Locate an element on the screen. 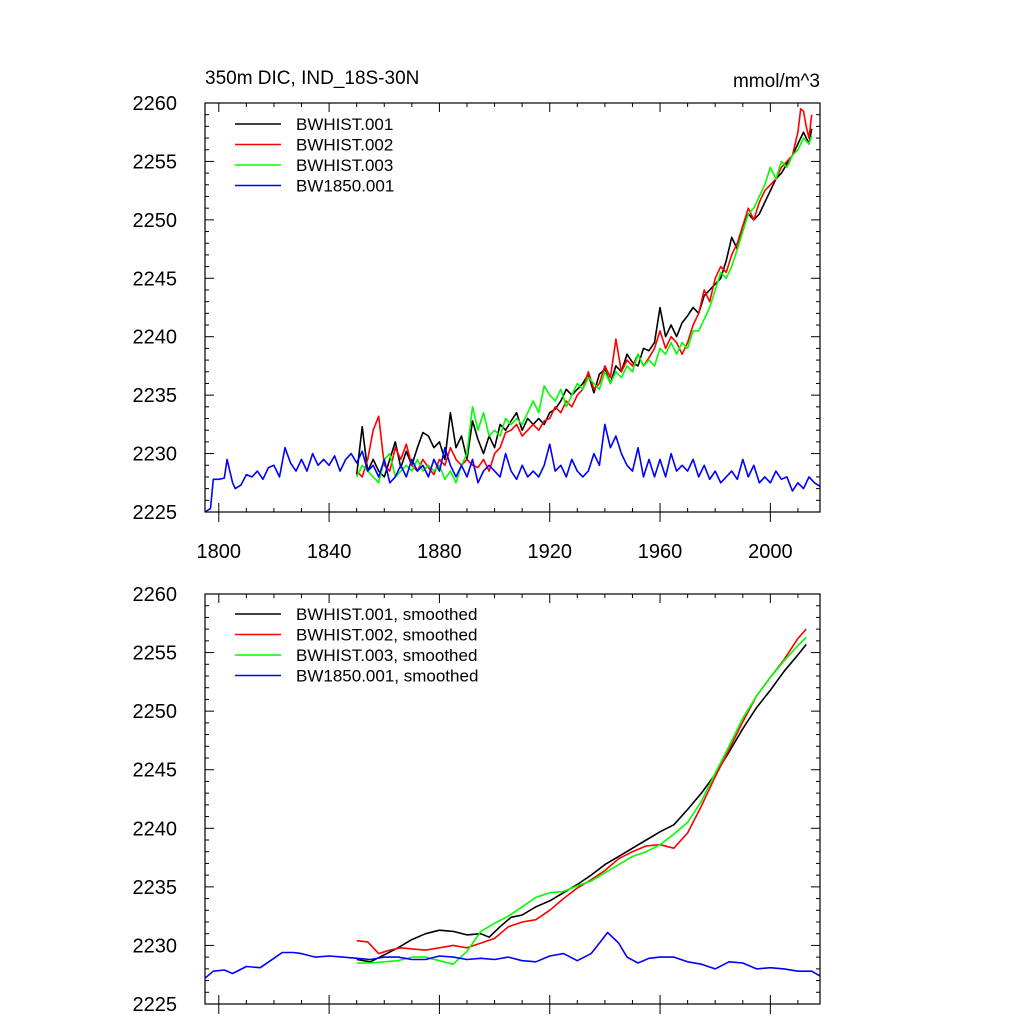 The width and height of the screenshot is (1024, 1029). top-ytick-label: 2230 is located at coordinates (155, 455).